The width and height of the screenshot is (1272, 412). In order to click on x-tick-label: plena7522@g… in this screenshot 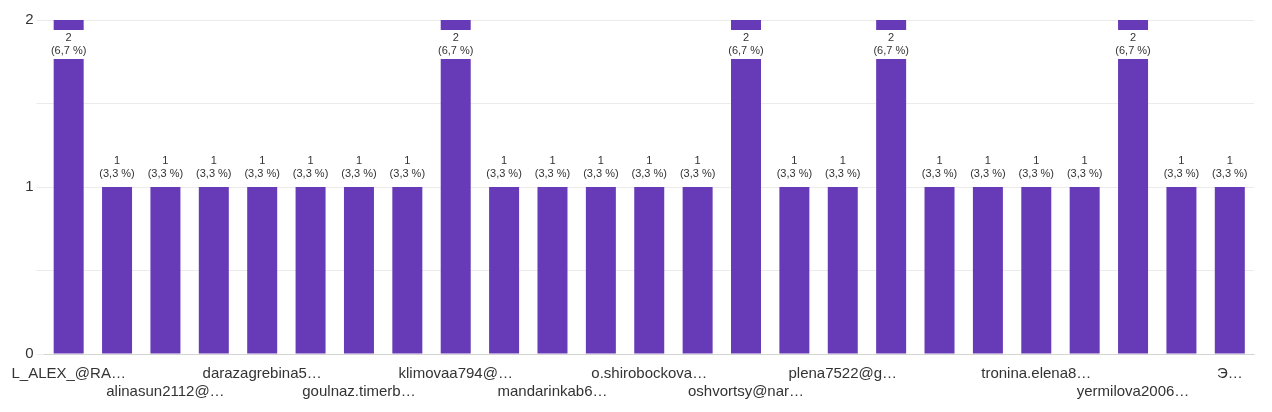, I will do `click(843, 373)`.